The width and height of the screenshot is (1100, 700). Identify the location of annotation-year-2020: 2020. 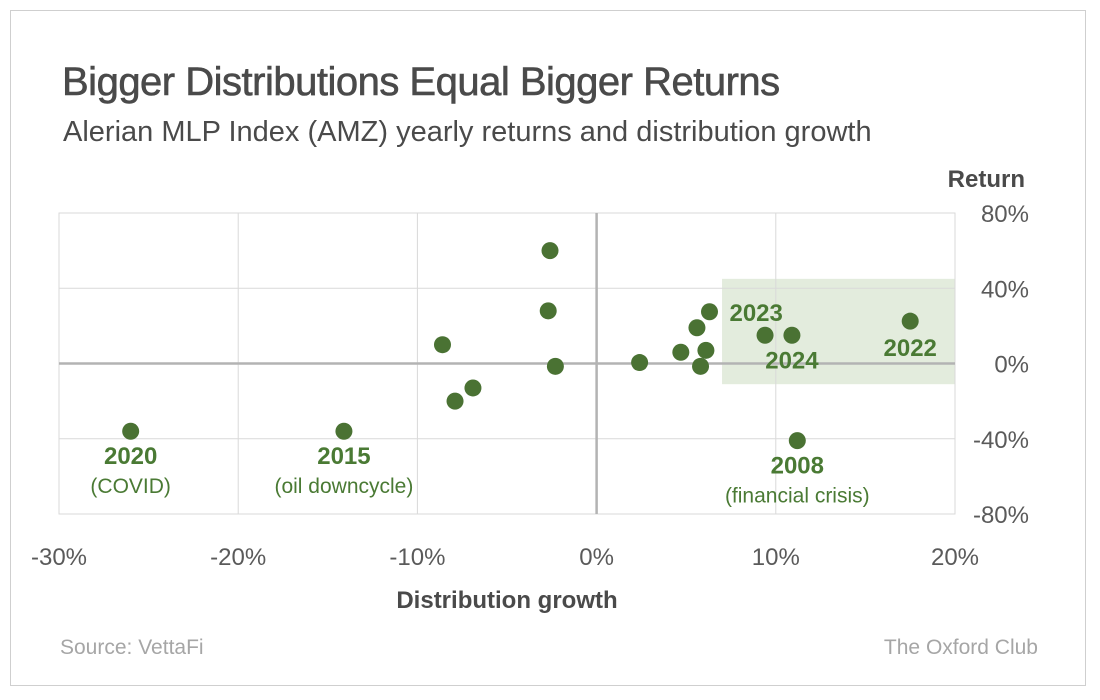
(130, 456).